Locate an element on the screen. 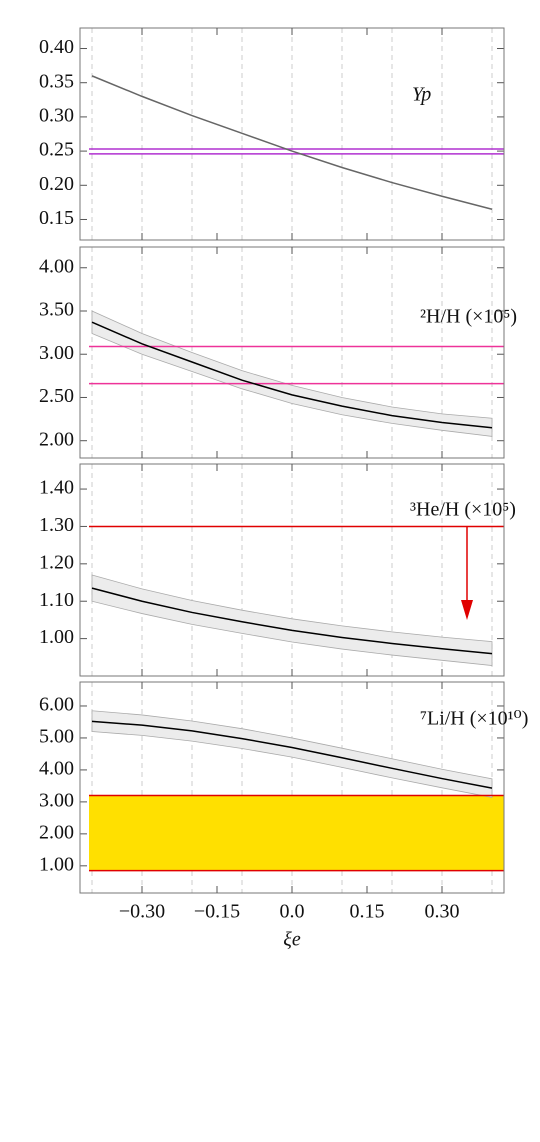 This screenshot has height=1142, width=540. y-tick-label: 0.35 is located at coordinates (56, 81).